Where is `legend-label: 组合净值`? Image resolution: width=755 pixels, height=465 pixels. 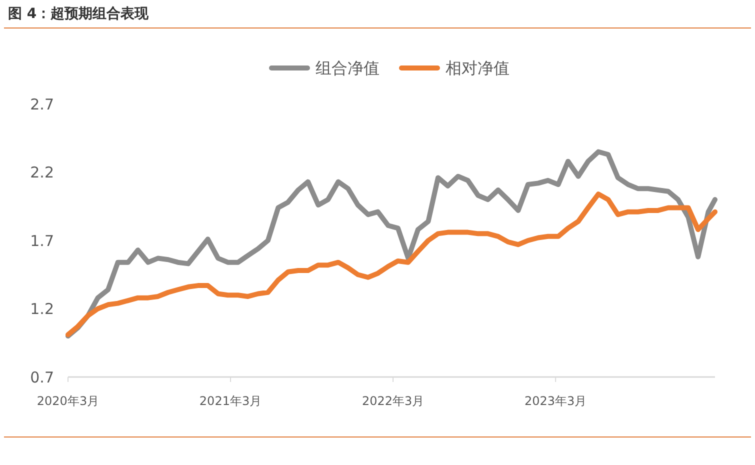 legend-label: 组合净值 is located at coordinates (348, 68).